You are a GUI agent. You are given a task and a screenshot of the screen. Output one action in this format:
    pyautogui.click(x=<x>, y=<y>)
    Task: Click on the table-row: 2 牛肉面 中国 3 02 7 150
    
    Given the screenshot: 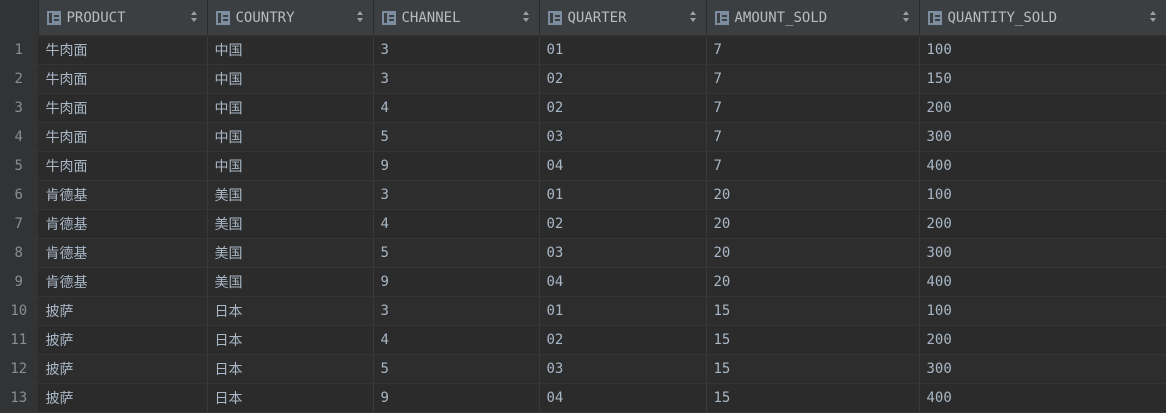 What is the action you would take?
    pyautogui.click(x=583, y=79)
    